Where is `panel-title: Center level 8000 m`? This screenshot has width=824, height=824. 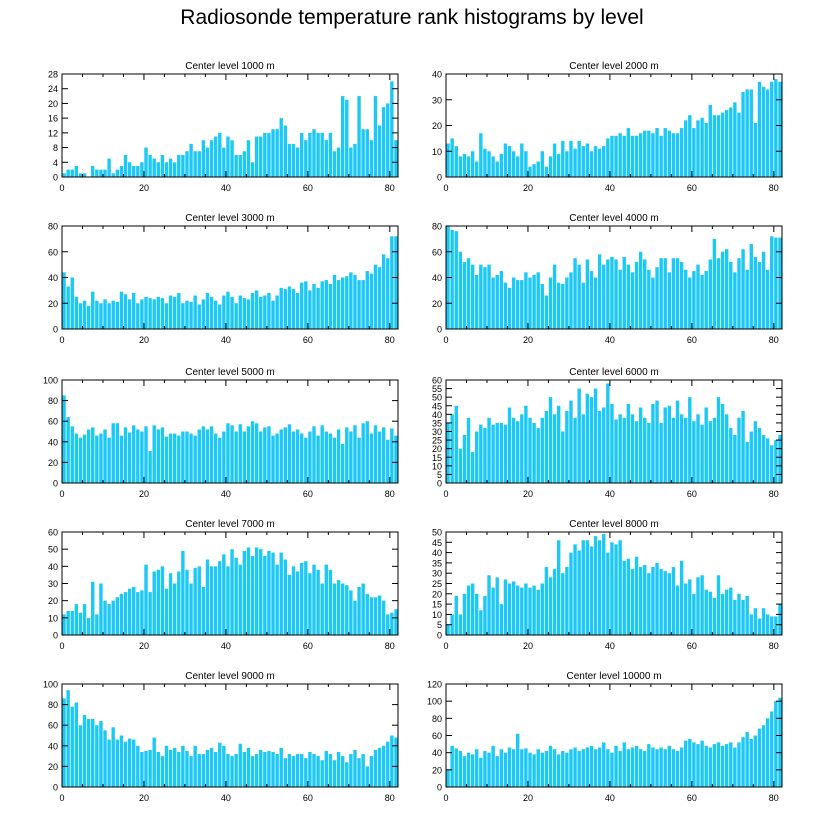 panel-title: Center level 8000 m is located at coordinates (614, 524).